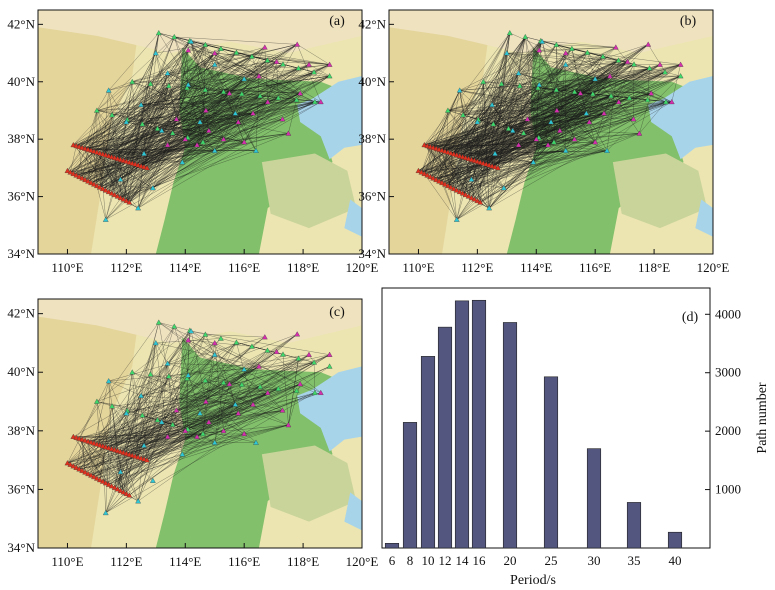 This screenshot has height=590, width=775. What do you see at coordinates (480, 560) in the screenshot?
I see `x-tick-label: 16` at bounding box center [480, 560].